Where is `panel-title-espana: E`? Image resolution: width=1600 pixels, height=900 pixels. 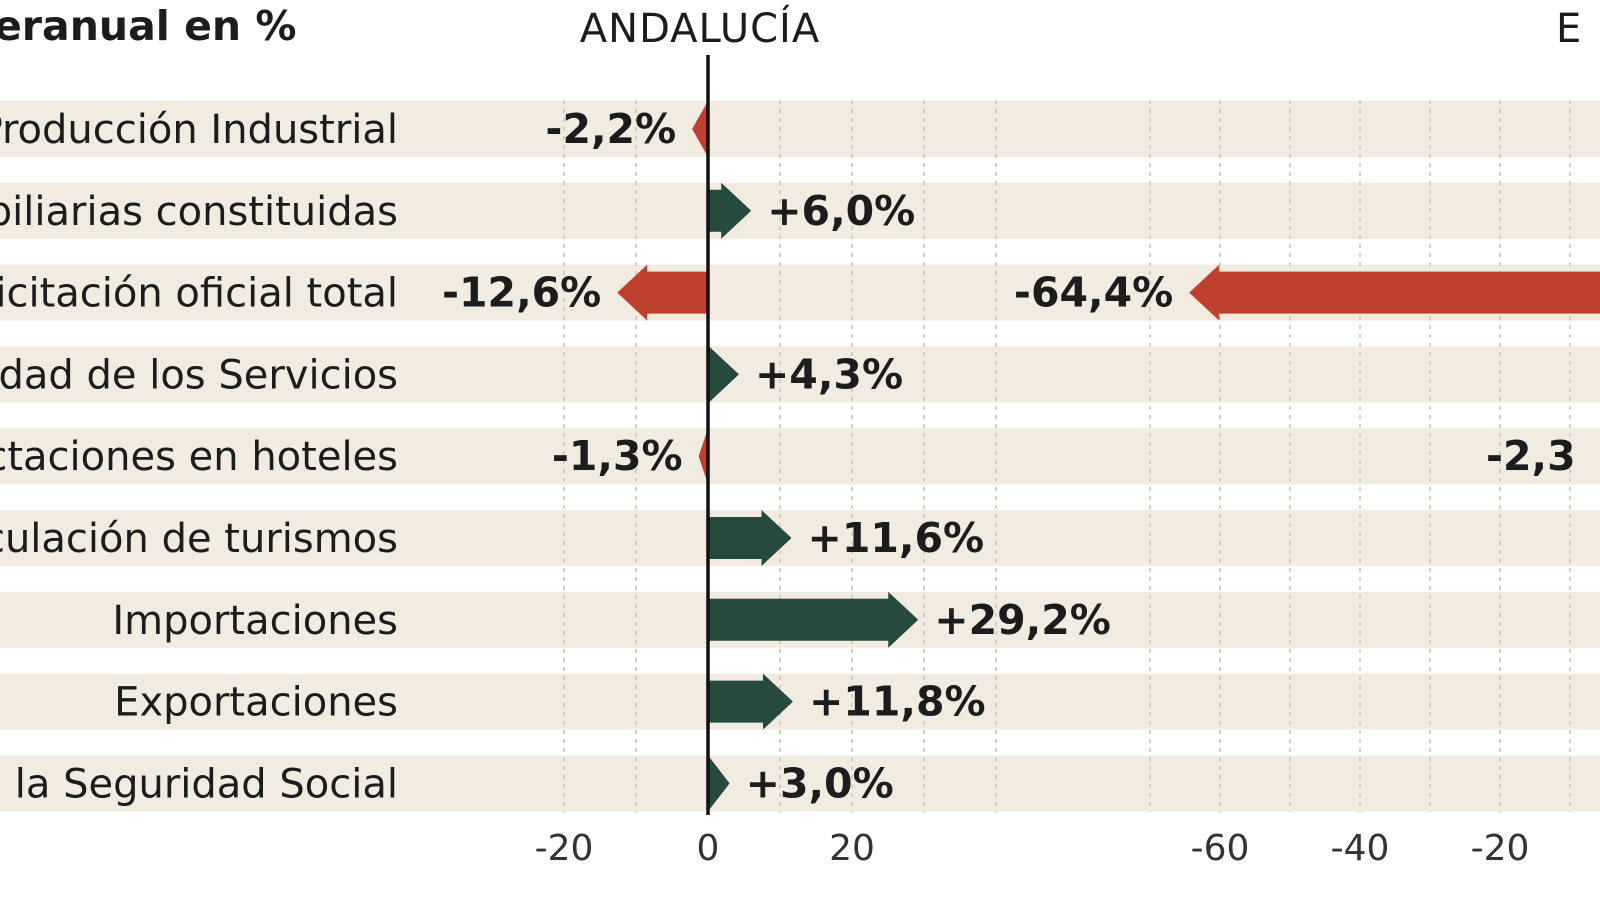
panel-title-espana: E is located at coordinates (1569, 29).